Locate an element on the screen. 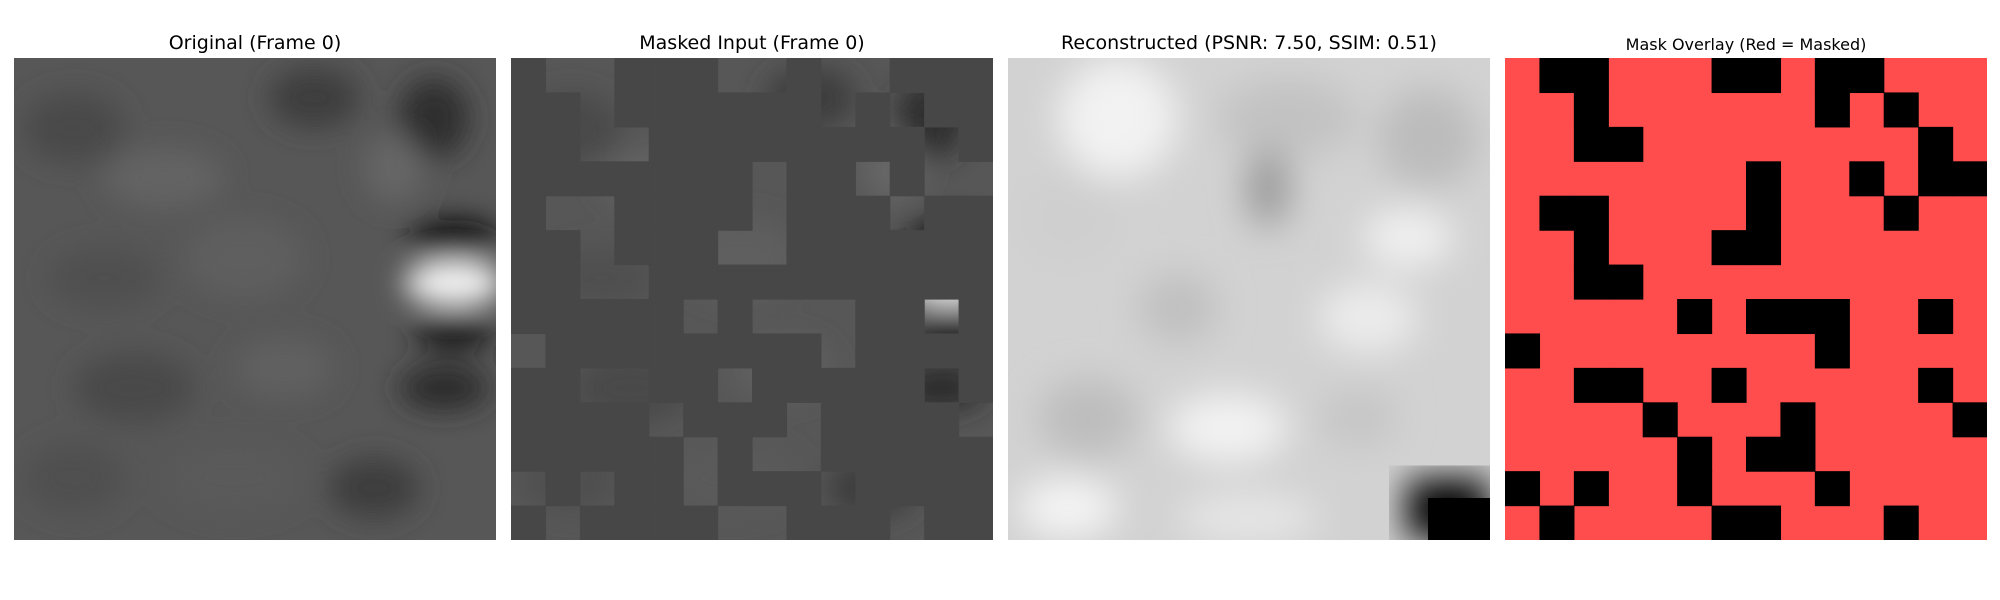 This screenshot has width=2000, height=600. panel-title-mask-overlay: Mask Overlay (Red = Masked) is located at coordinates (1746, 44).